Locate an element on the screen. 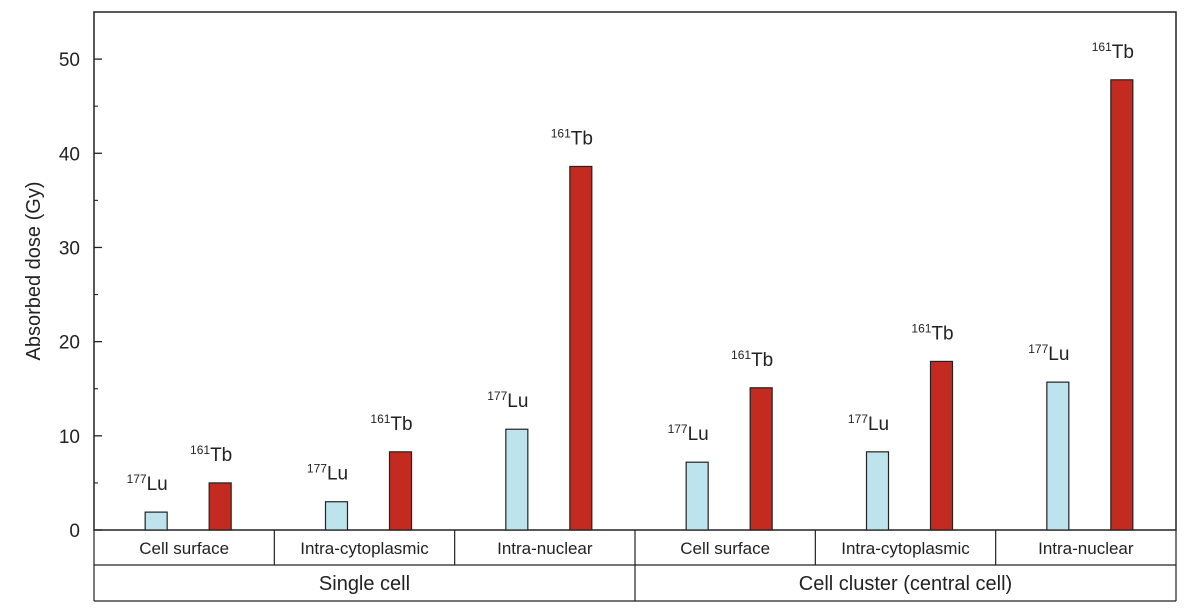 The image size is (1200, 612). y-tick-label: 30 is located at coordinates (69, 248).